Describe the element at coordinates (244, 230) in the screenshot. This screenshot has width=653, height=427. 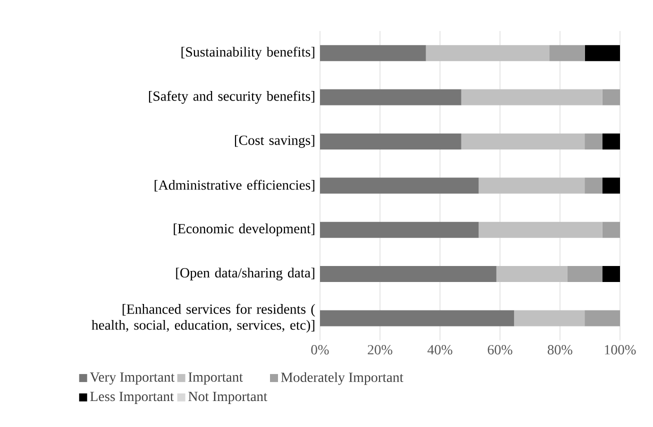
I see `y-tick-label: [Economic development]` at that location.